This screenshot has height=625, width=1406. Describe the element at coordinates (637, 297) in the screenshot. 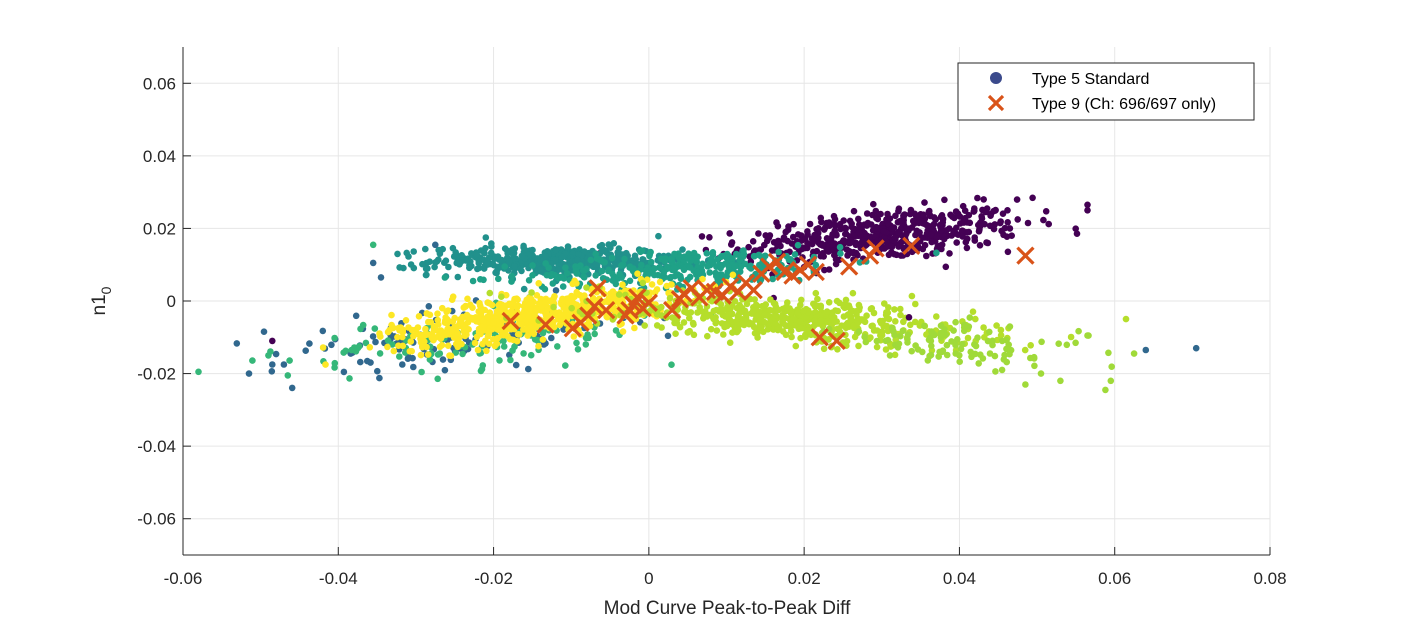

I see `type9-point` at that location.